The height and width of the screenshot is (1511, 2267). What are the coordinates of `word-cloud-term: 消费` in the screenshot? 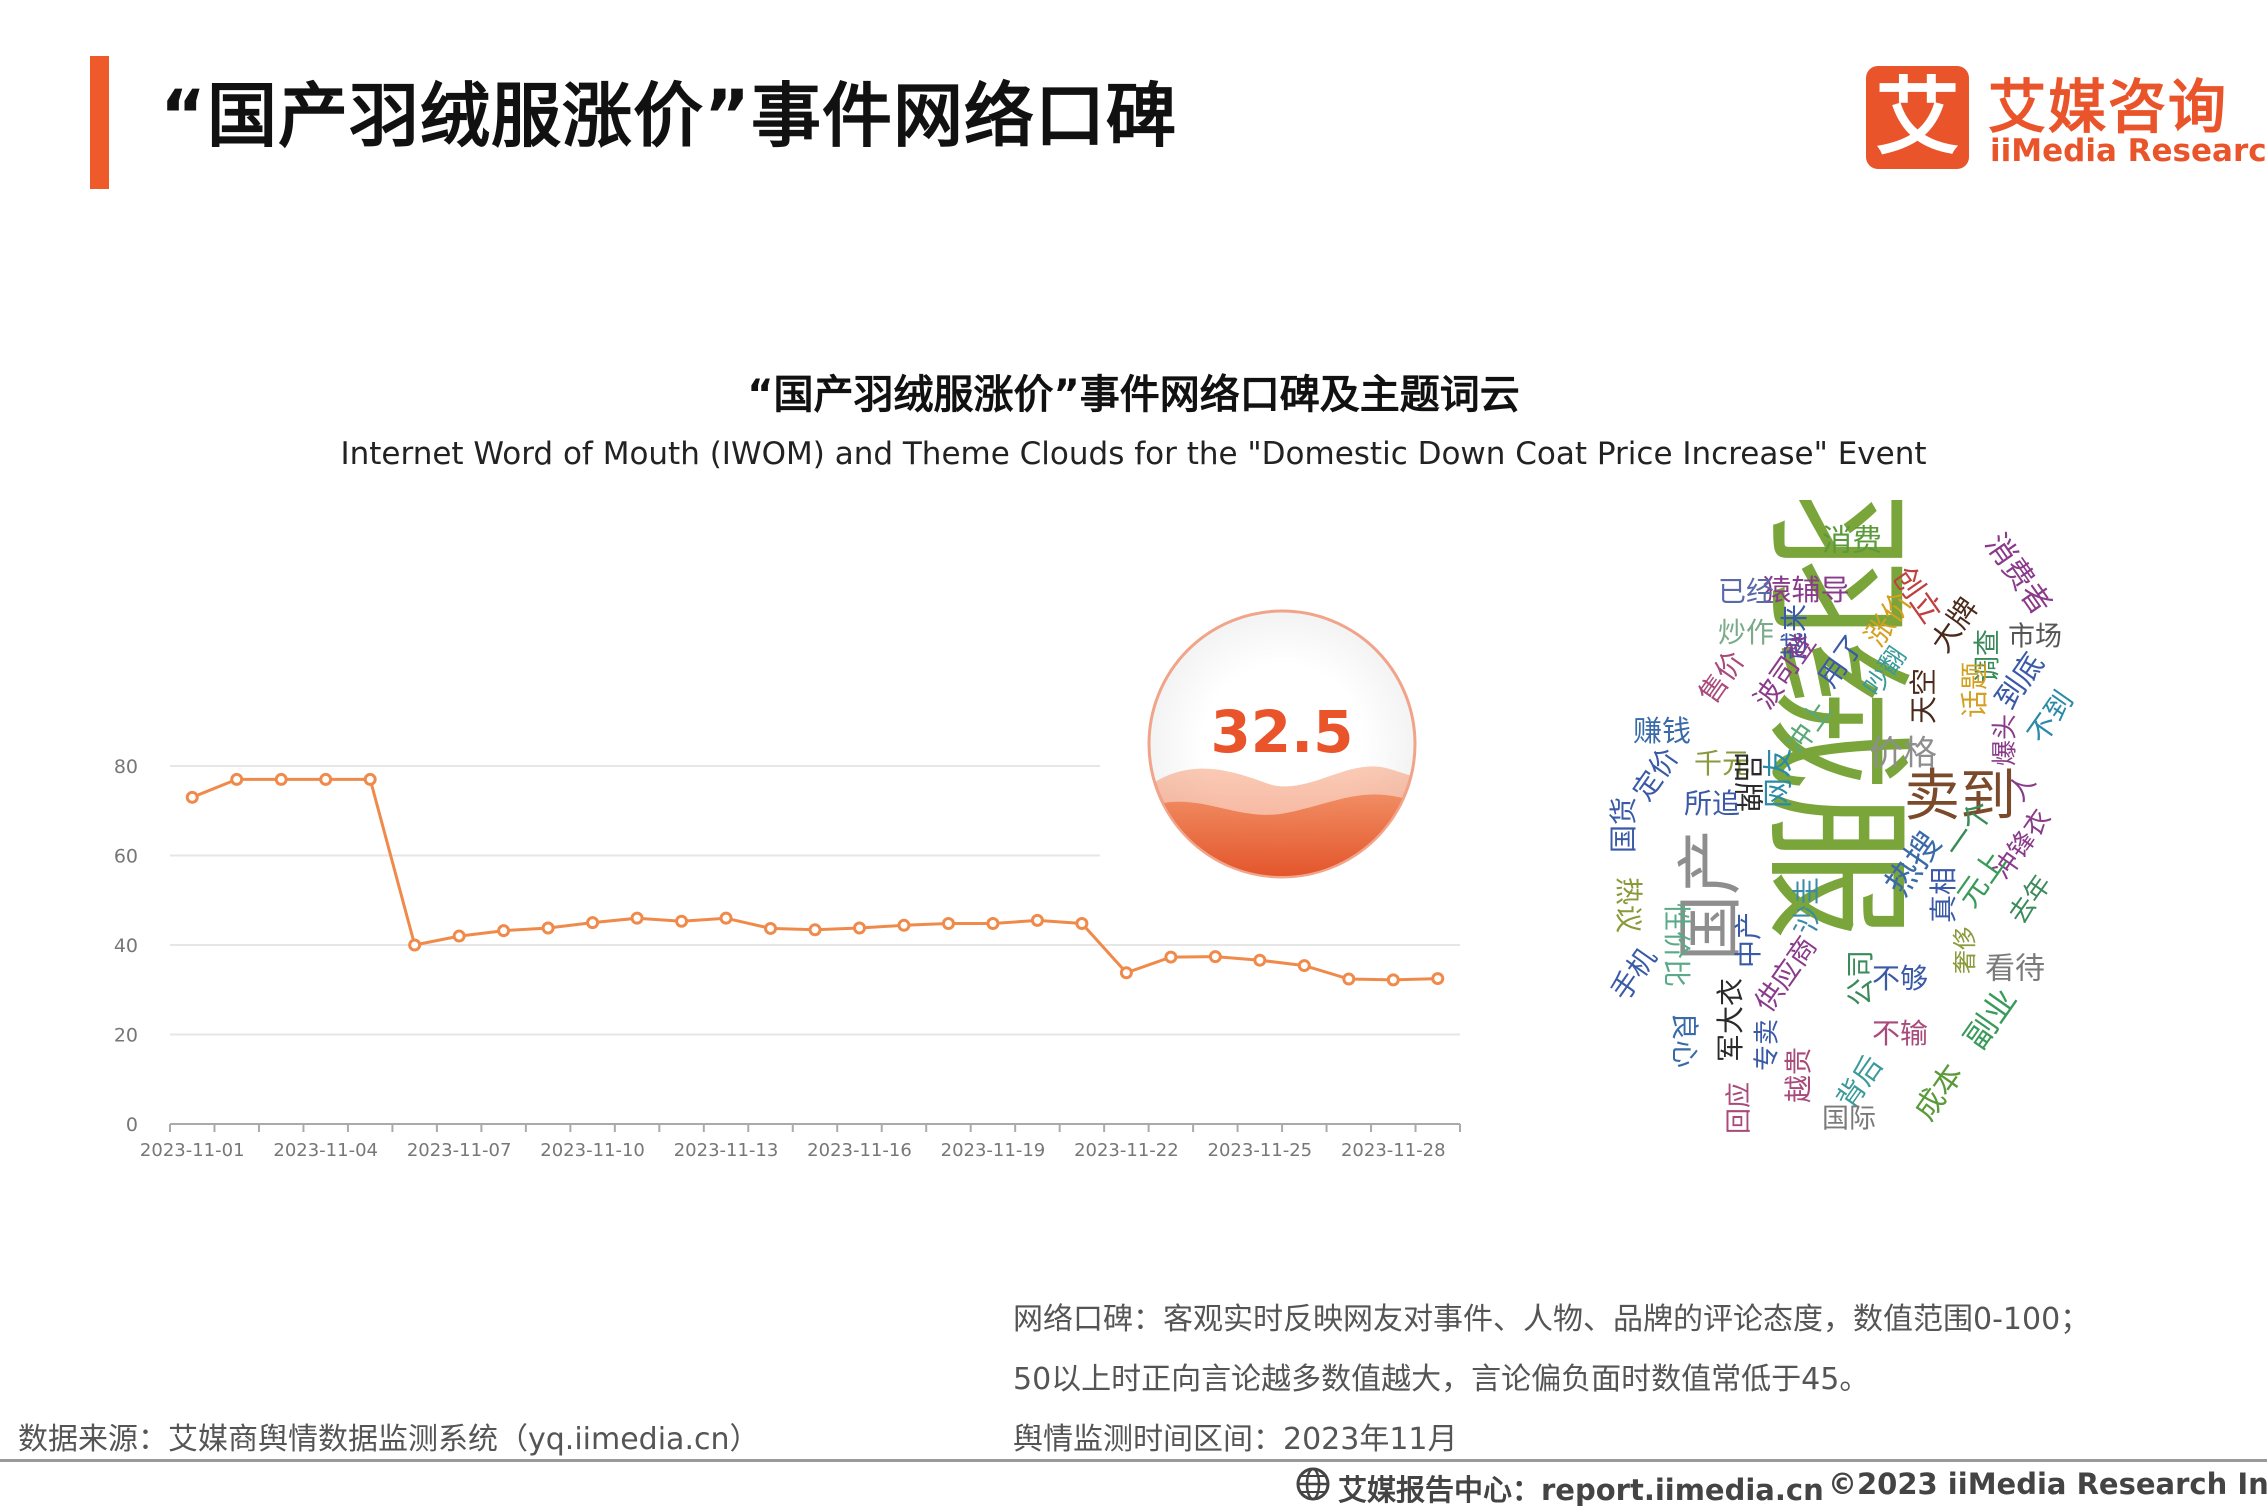 It's located at (1852, 541).